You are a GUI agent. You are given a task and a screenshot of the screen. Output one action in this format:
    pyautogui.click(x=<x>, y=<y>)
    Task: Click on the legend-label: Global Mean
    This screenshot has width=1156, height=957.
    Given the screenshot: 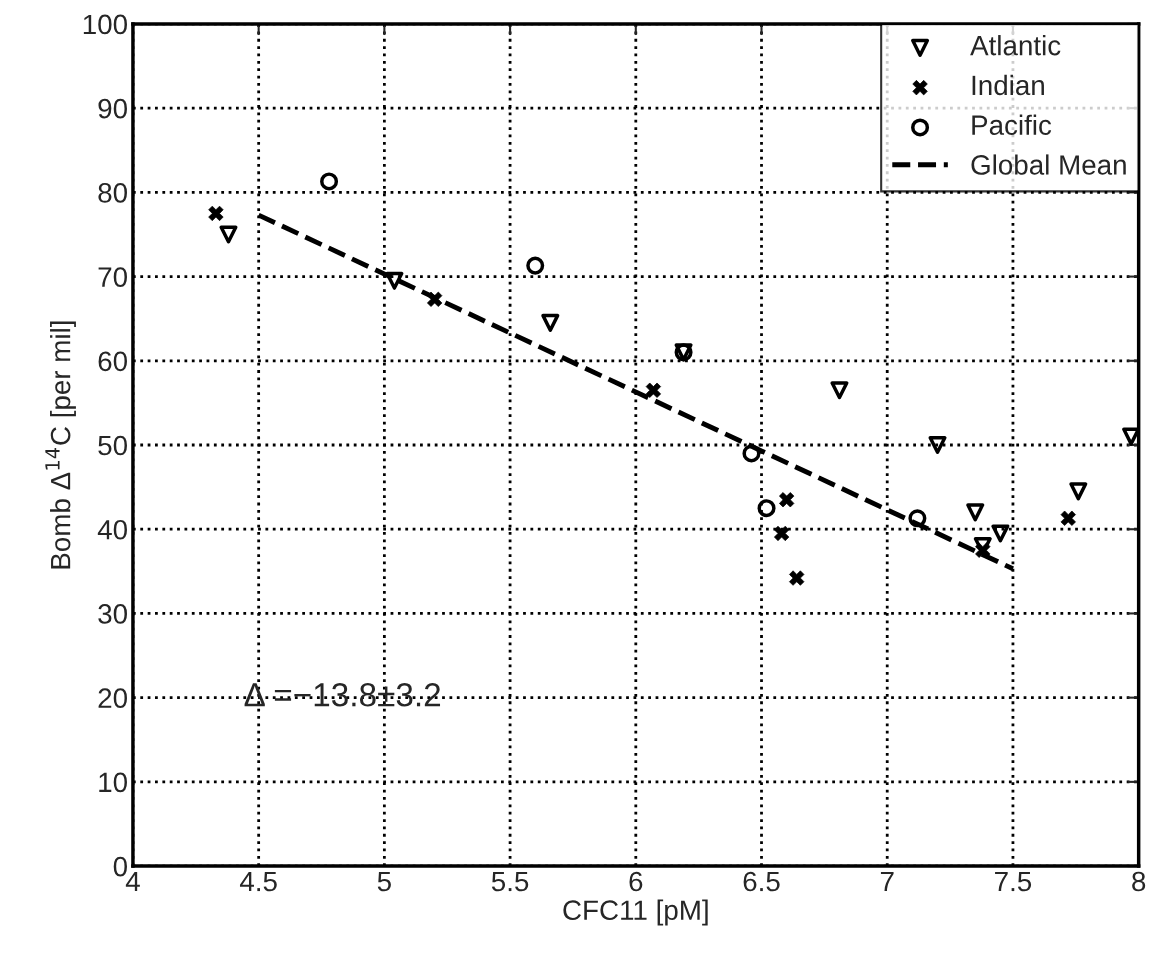 What is the action you would take?
    pyautogui.click(x=1048, y=164)
    